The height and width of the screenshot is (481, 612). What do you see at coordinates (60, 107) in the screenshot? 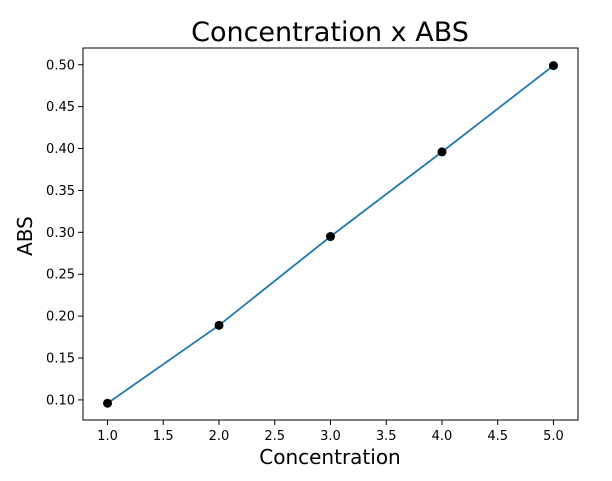
I see `y-tick-label: 0.45` at bounding box center [60, 107].